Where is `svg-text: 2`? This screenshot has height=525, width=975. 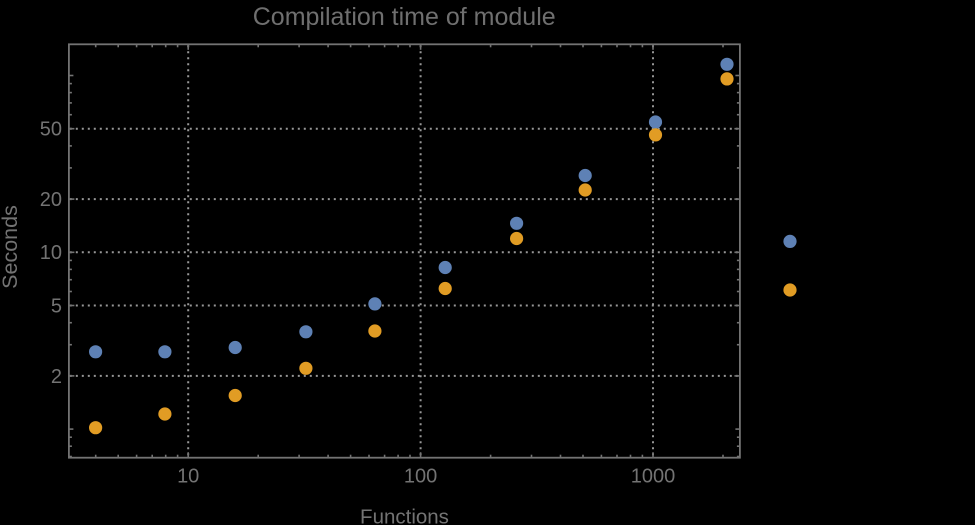
svg-text: 2 is located at coordinates (56, 377).